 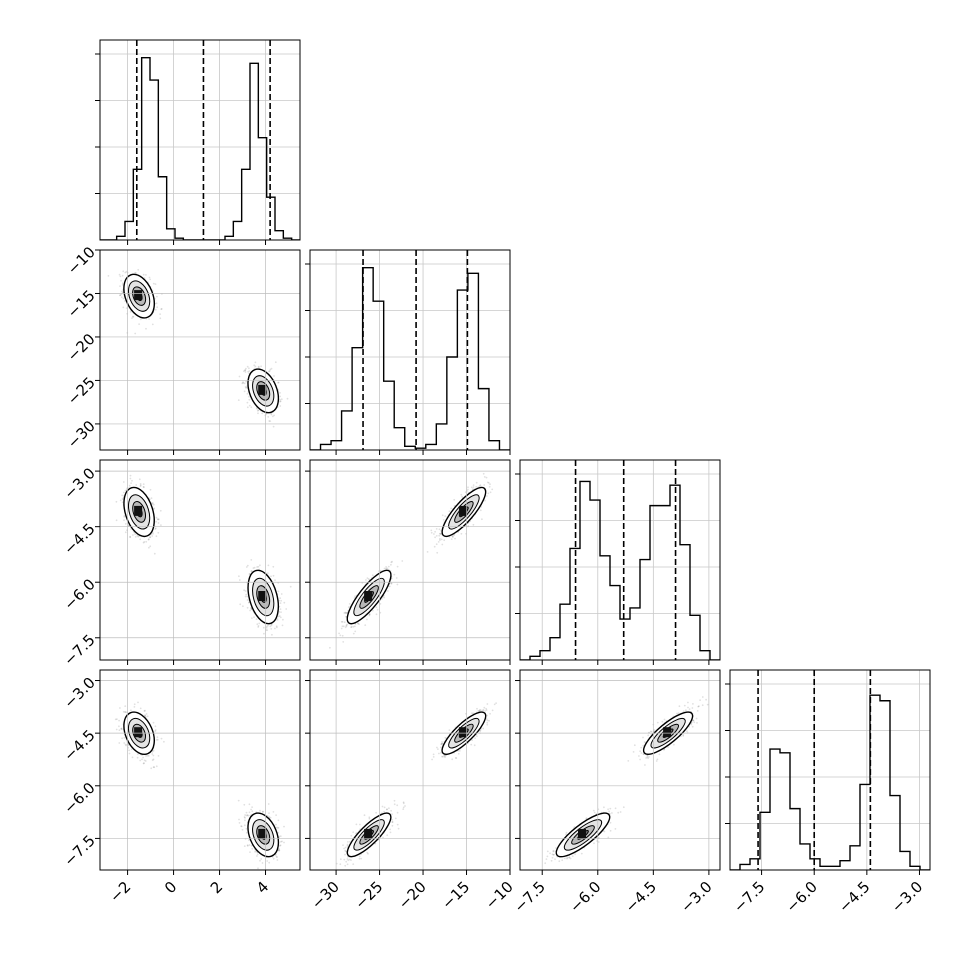 I want to click on histogram-step, so click(x=620, y=570).